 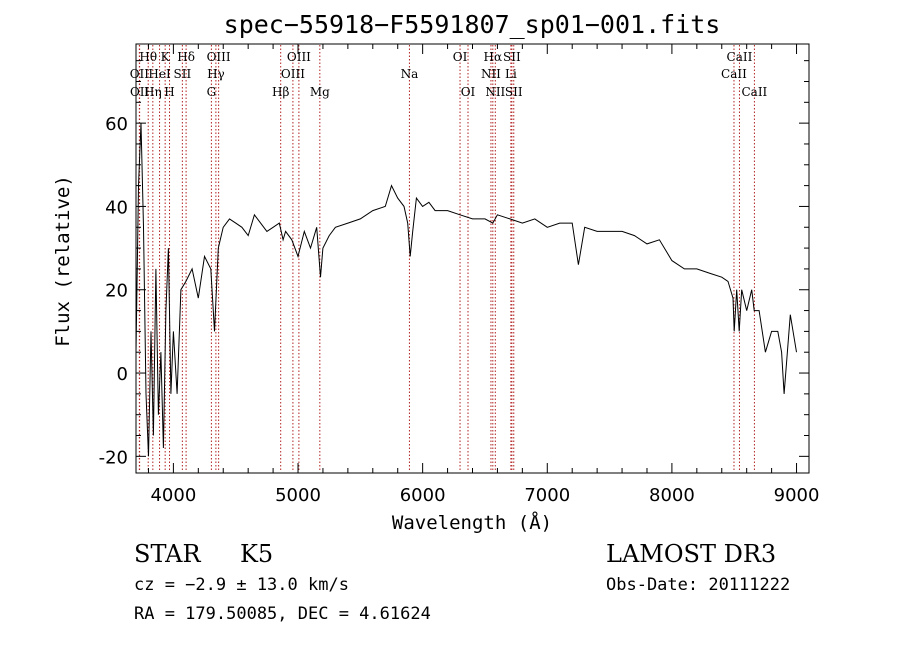 What do you see at coordinates (298, 495) in the screenshot?
I see `x-tick-label: 5000` at bounding box center [298, 495].